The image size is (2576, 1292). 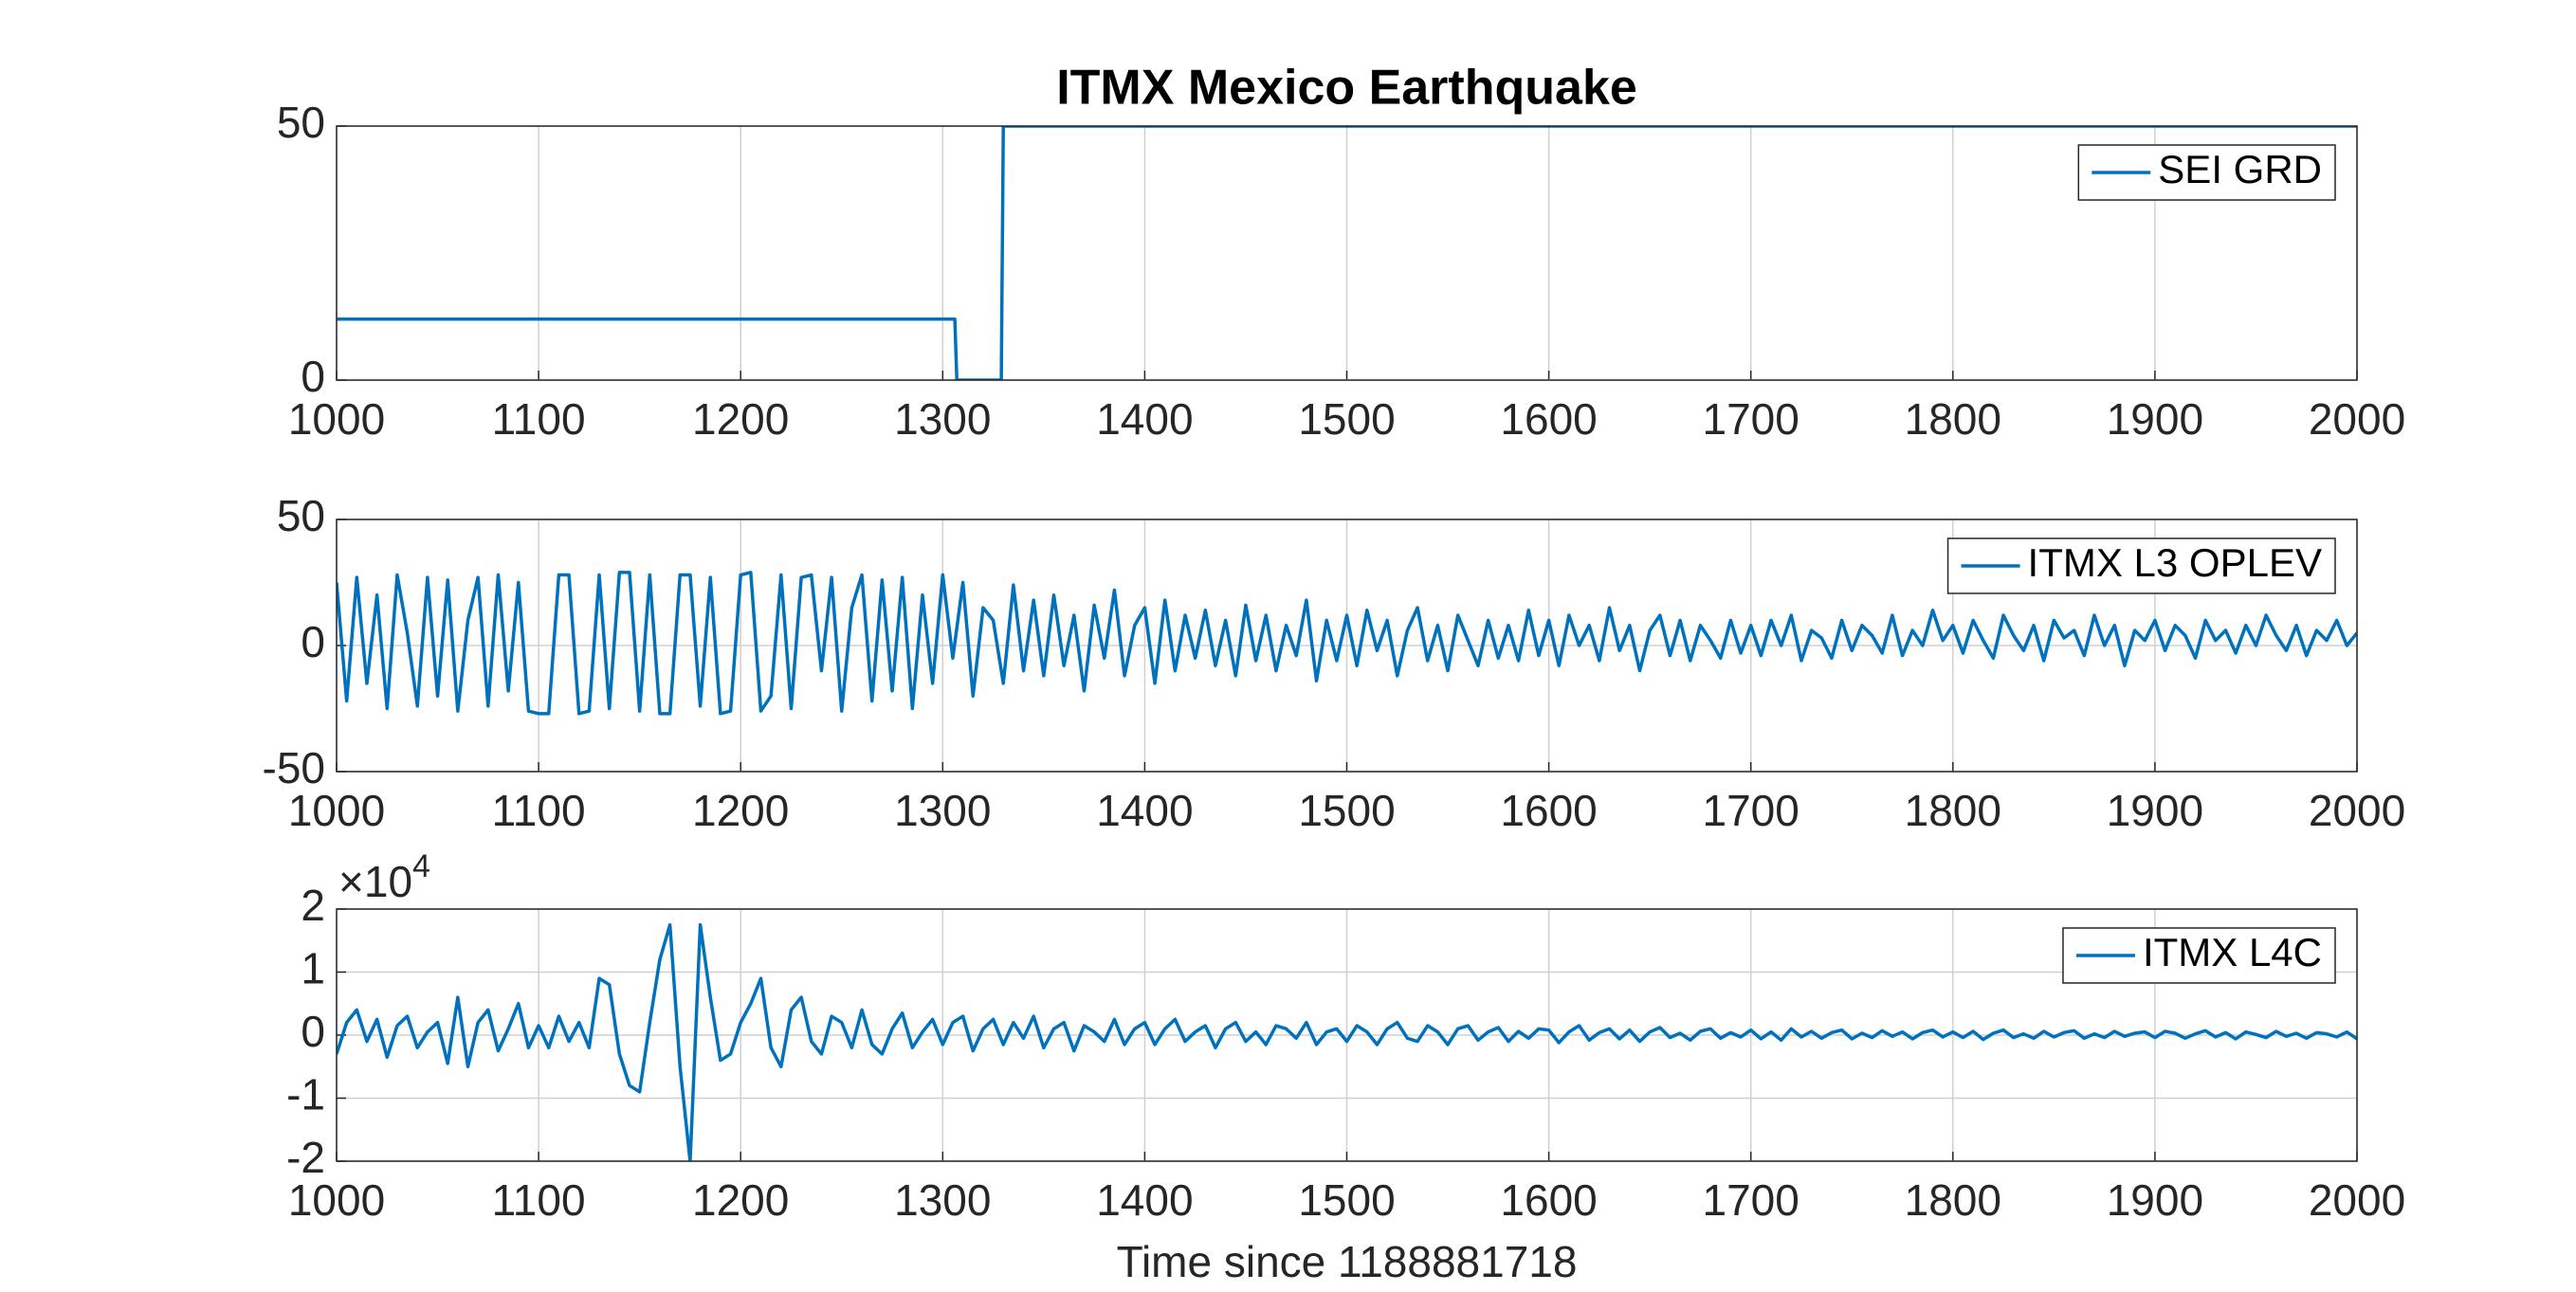 What do you see at coordinates (1346, 88) in the screenshot?
I see `chart-title: ITMX Mexico Earthquake` at bounding box center [1346, 88].